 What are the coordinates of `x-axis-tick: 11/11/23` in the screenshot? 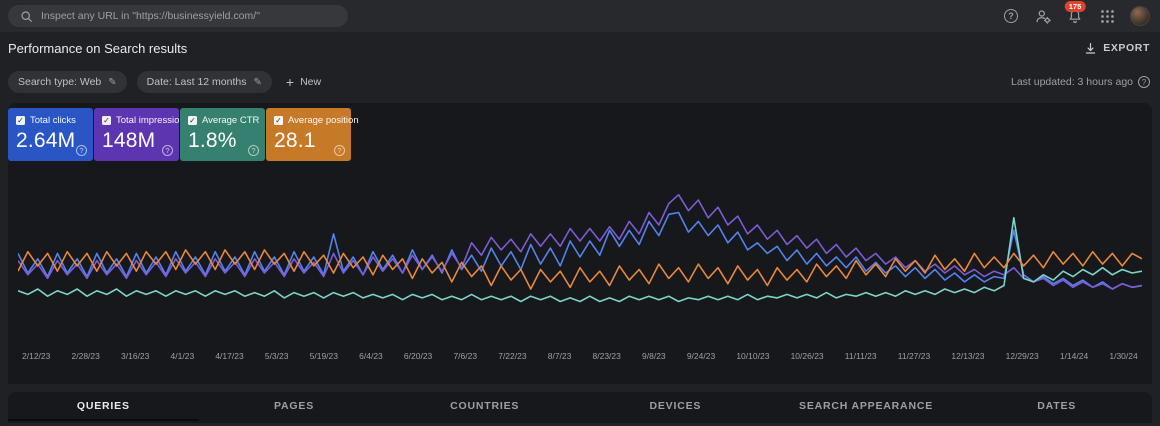 It's located at (860, 356).